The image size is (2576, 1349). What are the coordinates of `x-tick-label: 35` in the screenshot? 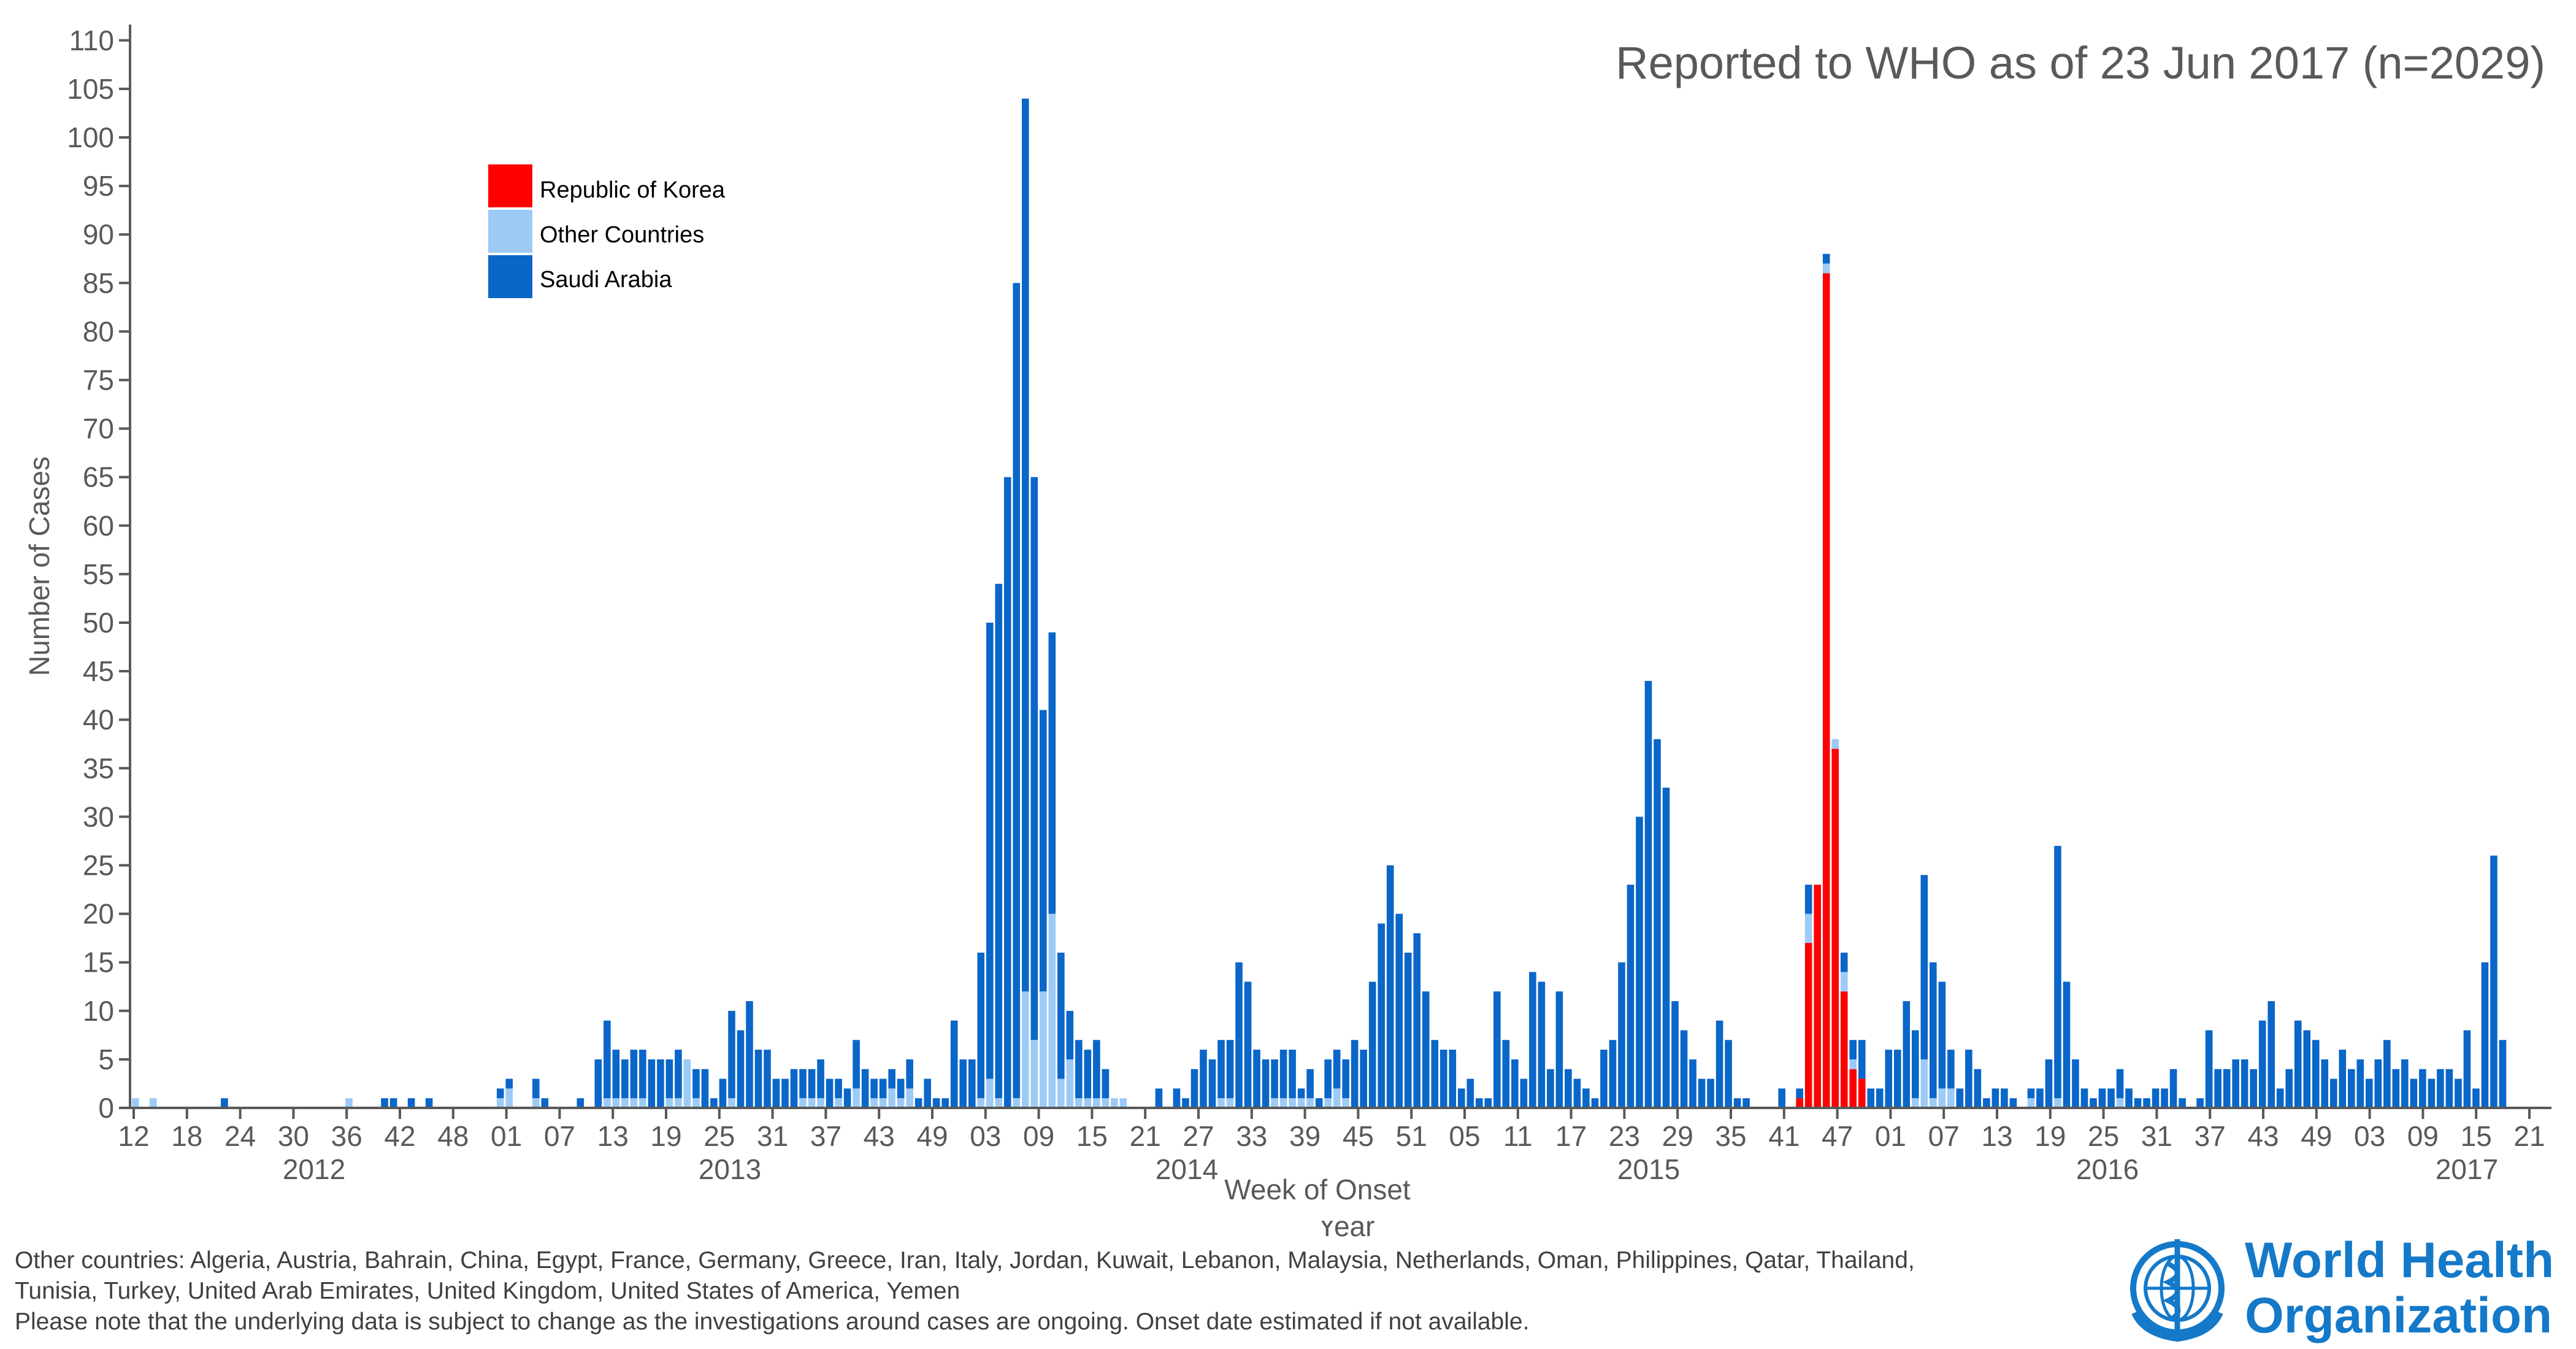 It's located at (1730, 1136).